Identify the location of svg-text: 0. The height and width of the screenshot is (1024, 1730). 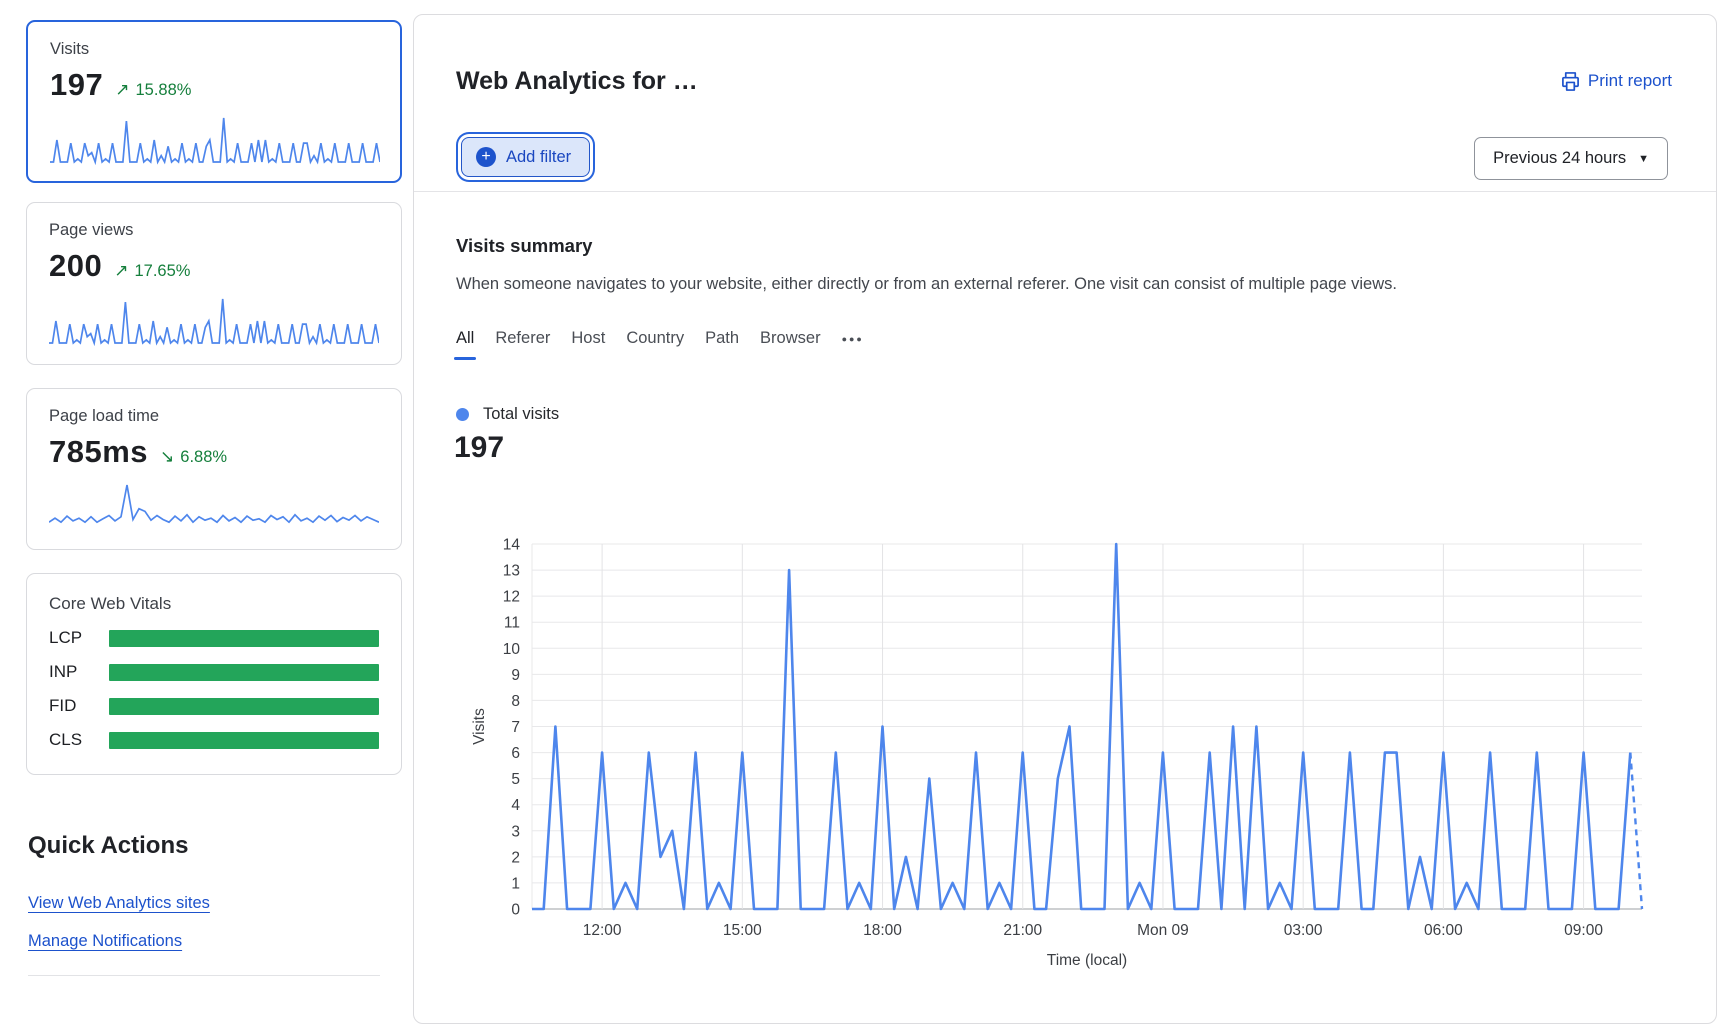
(515, 910).